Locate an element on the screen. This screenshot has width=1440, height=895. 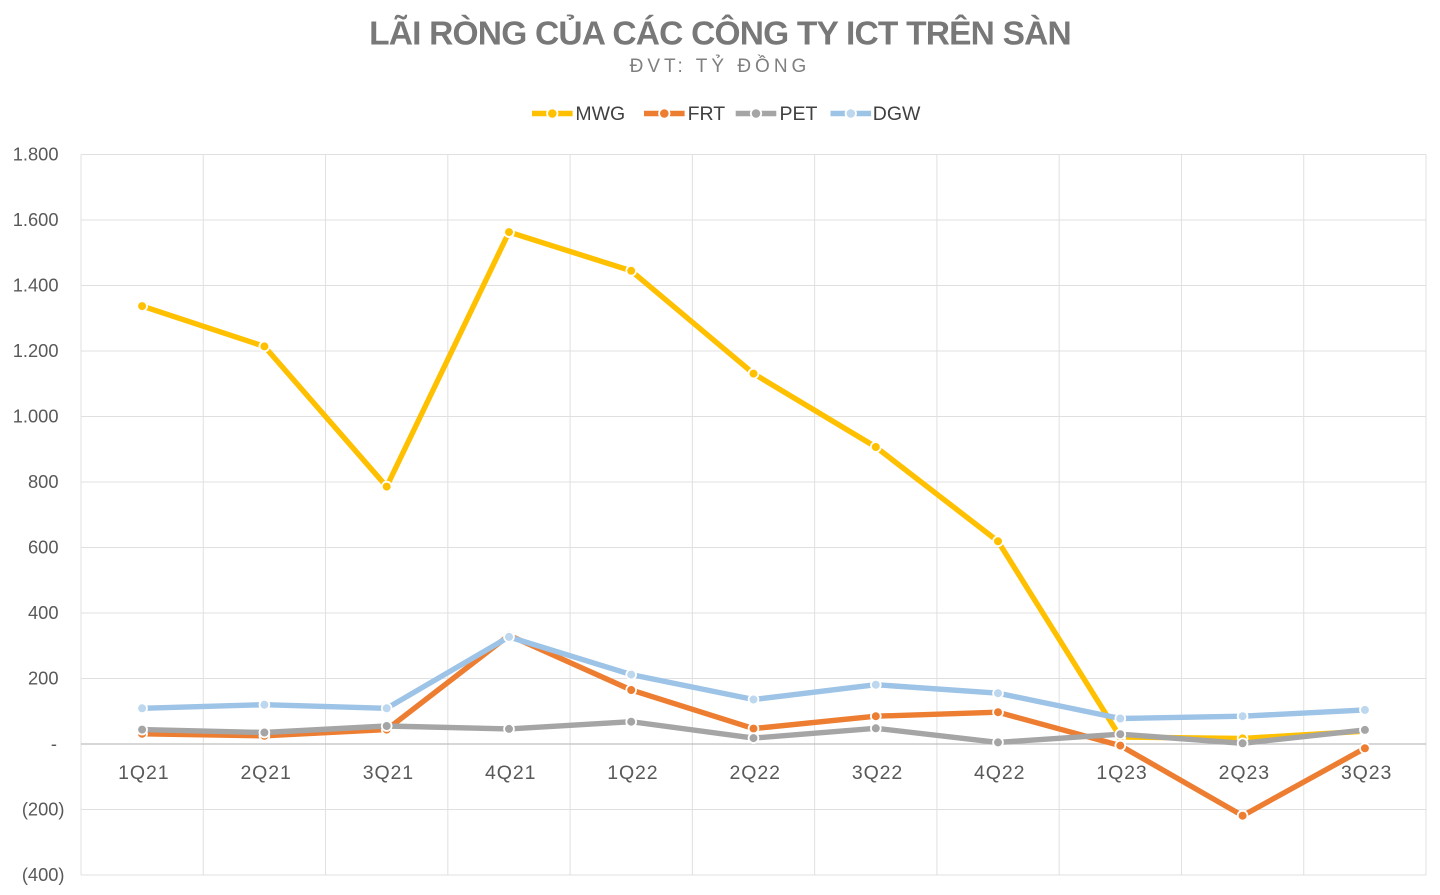
svg-text: 1.800 is located at coordinates (36, 153).